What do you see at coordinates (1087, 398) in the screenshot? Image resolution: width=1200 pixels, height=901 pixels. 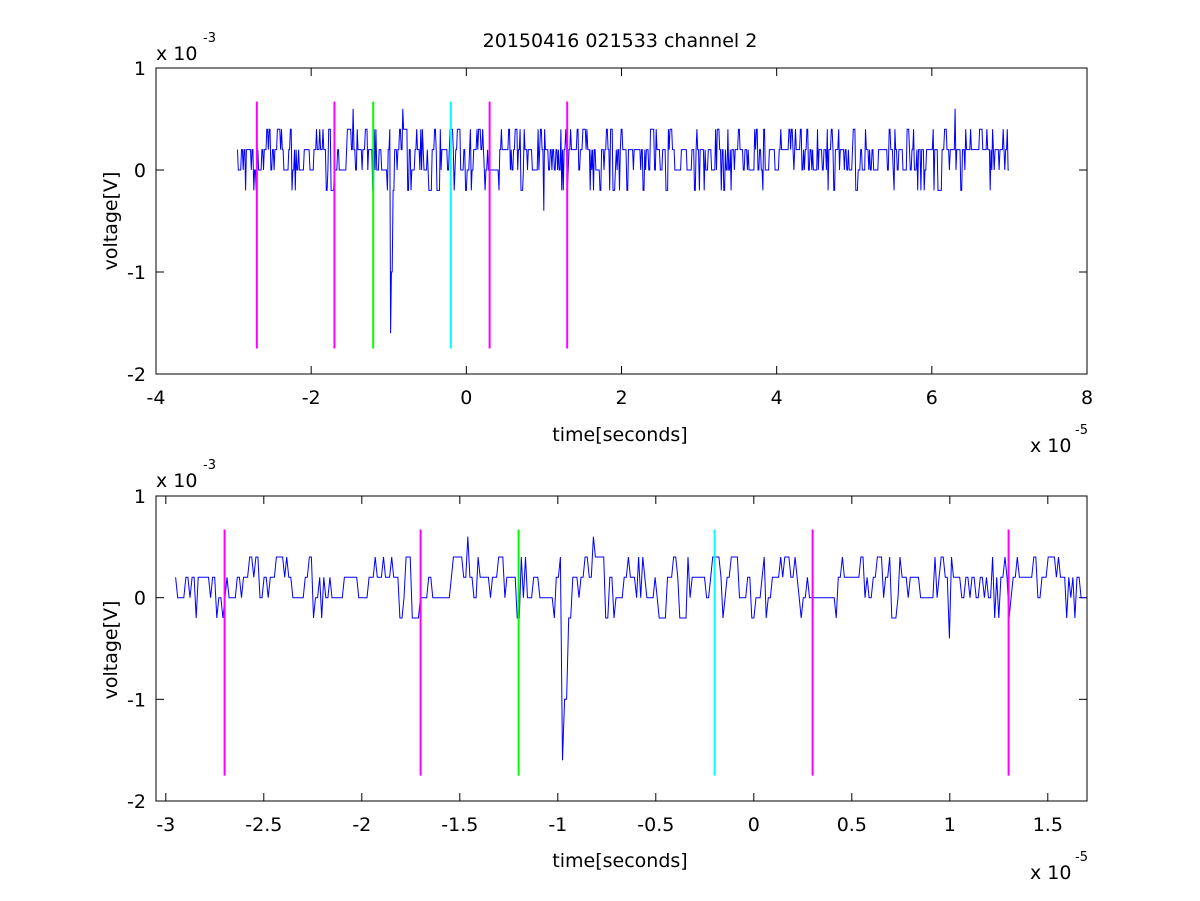 I see `x-tick-label: 8` at bounding box center [1087, 398].